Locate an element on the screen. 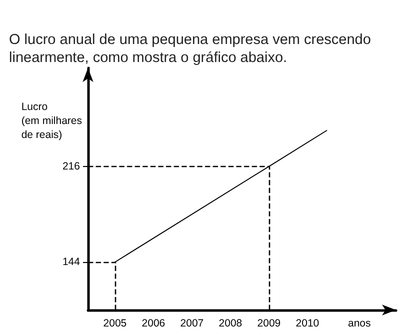 This screenshot has width=406, height=335. x-tick-label: 2008 is located at coordinates (230, 324).